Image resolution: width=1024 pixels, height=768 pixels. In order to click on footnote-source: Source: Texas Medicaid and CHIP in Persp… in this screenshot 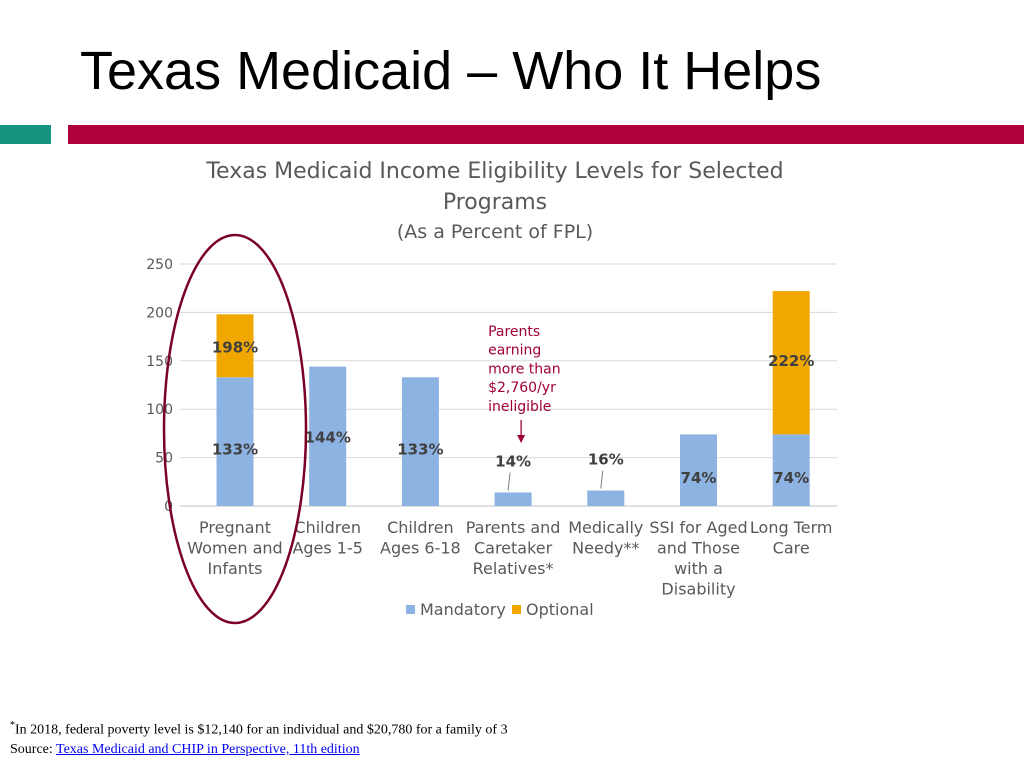, I will do `click(259, 749)`.